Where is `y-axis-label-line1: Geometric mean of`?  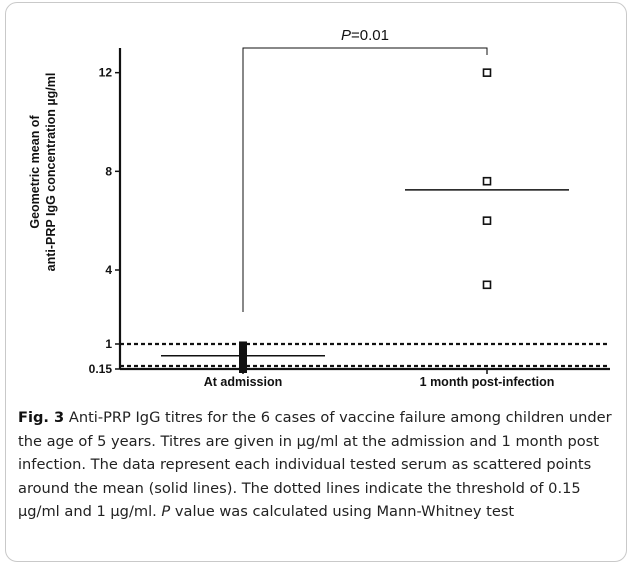
y-axis-label-line1: Geometric mean of is located at coordinates (35, 172).